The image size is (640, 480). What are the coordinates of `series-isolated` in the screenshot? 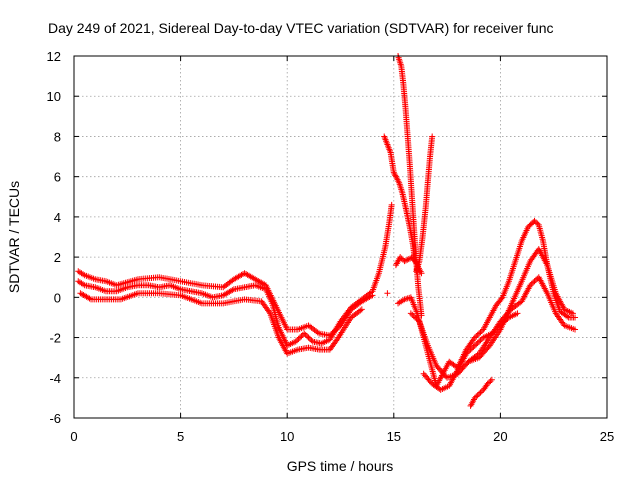 It's located at (387, 293).